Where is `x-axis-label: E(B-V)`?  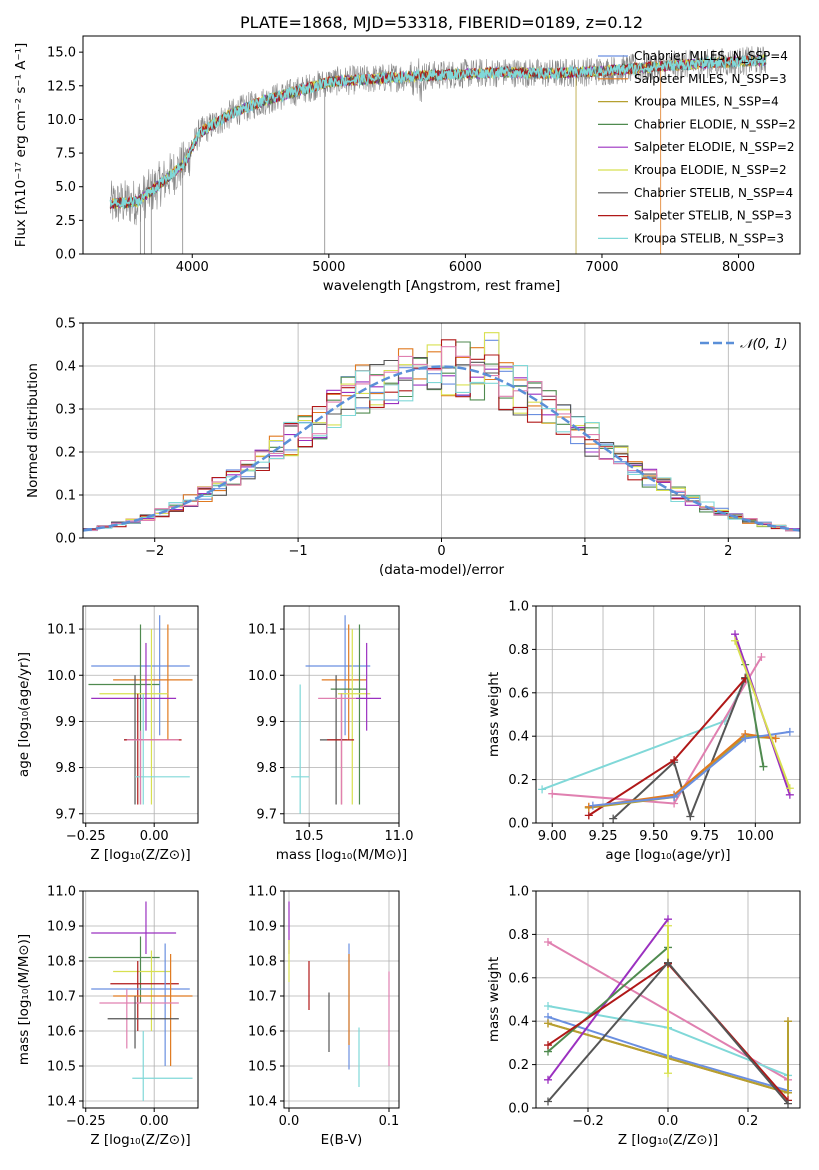
x-axis-label: E(B-V) is located at coordinates (342, 1140).